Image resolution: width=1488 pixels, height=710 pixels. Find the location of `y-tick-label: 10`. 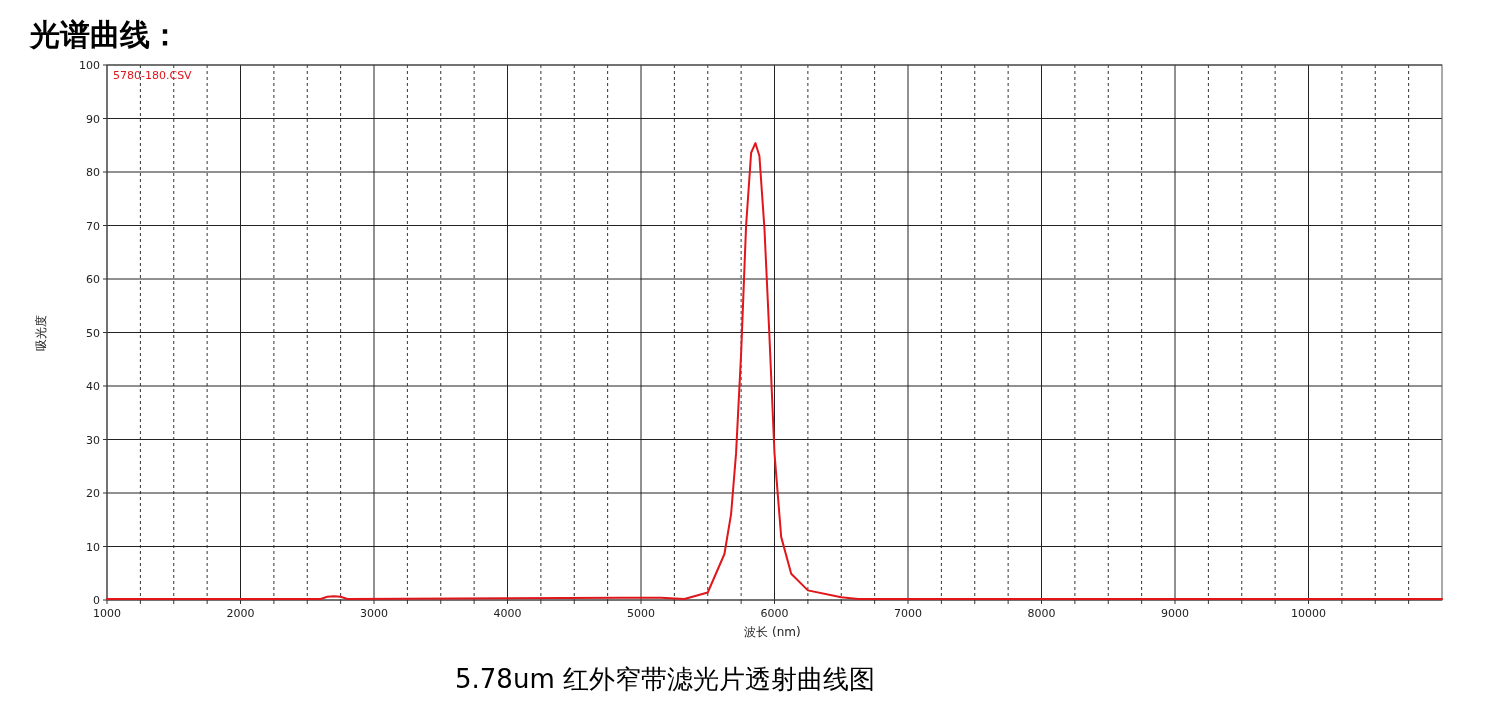

y-tick-label: 10 is located at coordinates (93, 547).